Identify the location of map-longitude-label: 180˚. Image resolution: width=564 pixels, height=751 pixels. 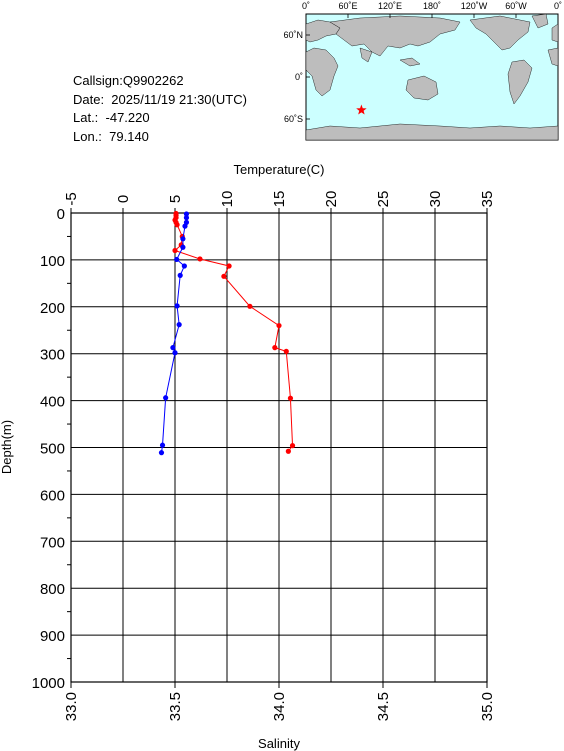
(432, 6).